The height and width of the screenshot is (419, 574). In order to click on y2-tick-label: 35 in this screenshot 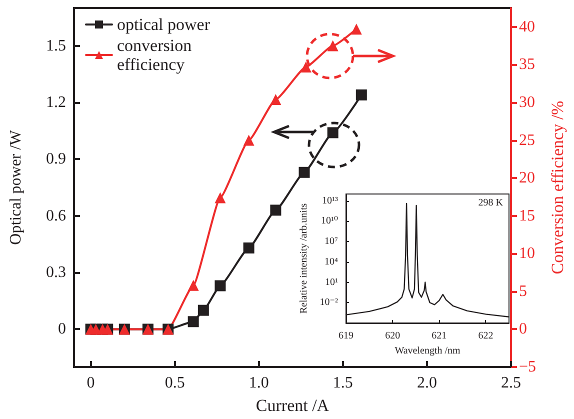, I will do `click(527, 65)`.